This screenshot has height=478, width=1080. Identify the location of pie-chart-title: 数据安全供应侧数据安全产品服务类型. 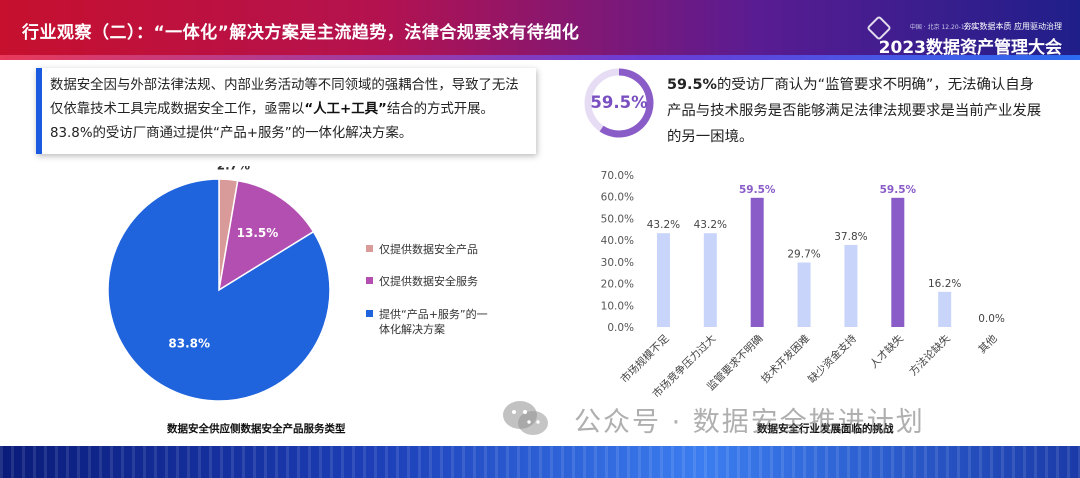
(256, 429).